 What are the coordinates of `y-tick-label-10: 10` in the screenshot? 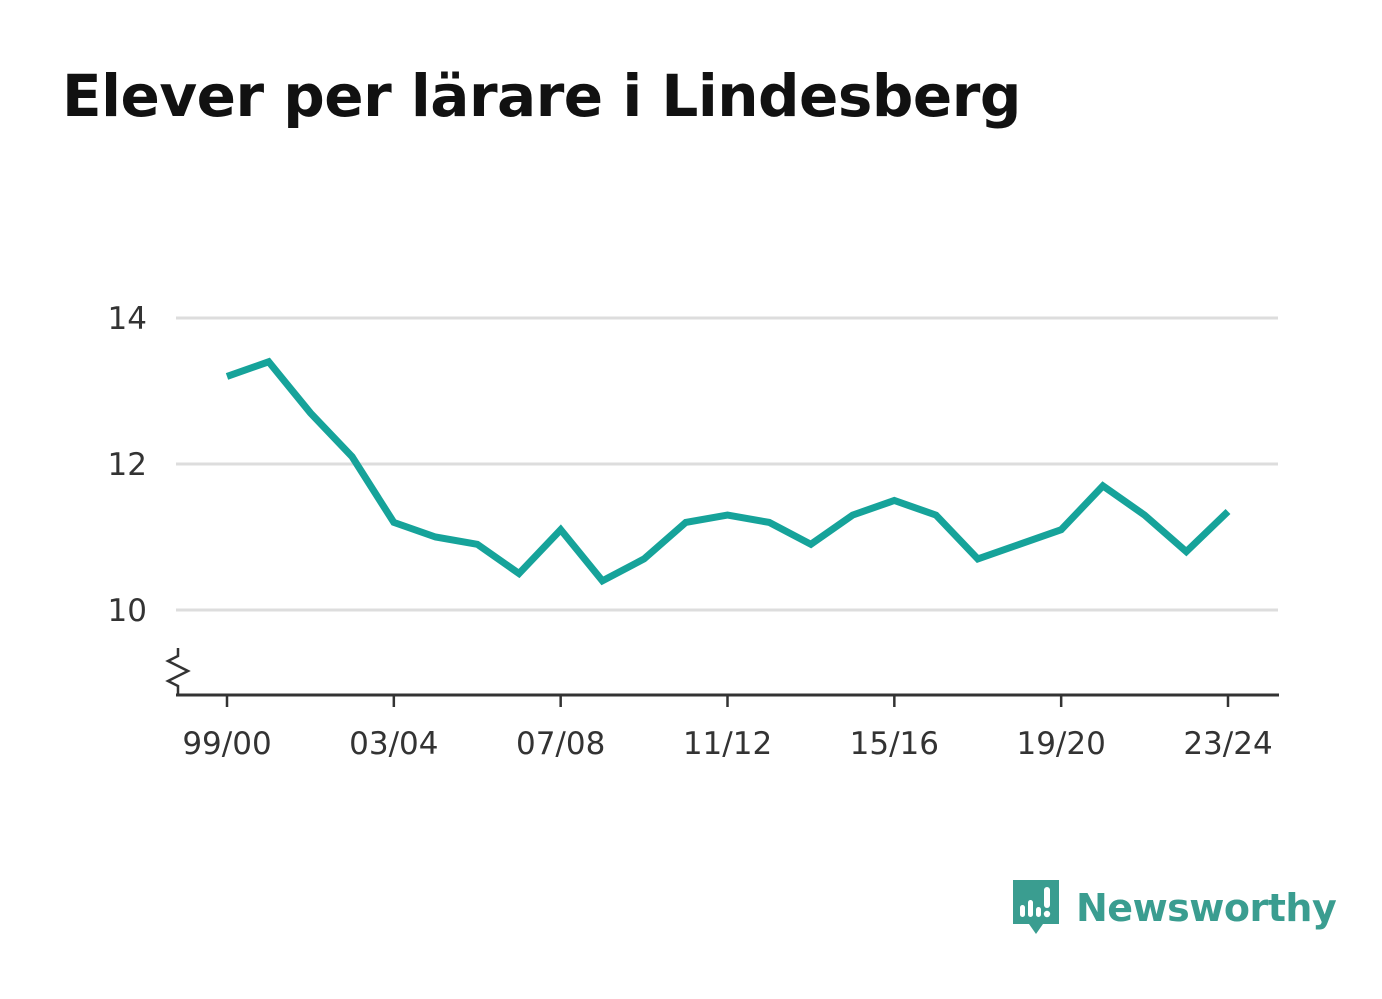 It's located at (127, 611).